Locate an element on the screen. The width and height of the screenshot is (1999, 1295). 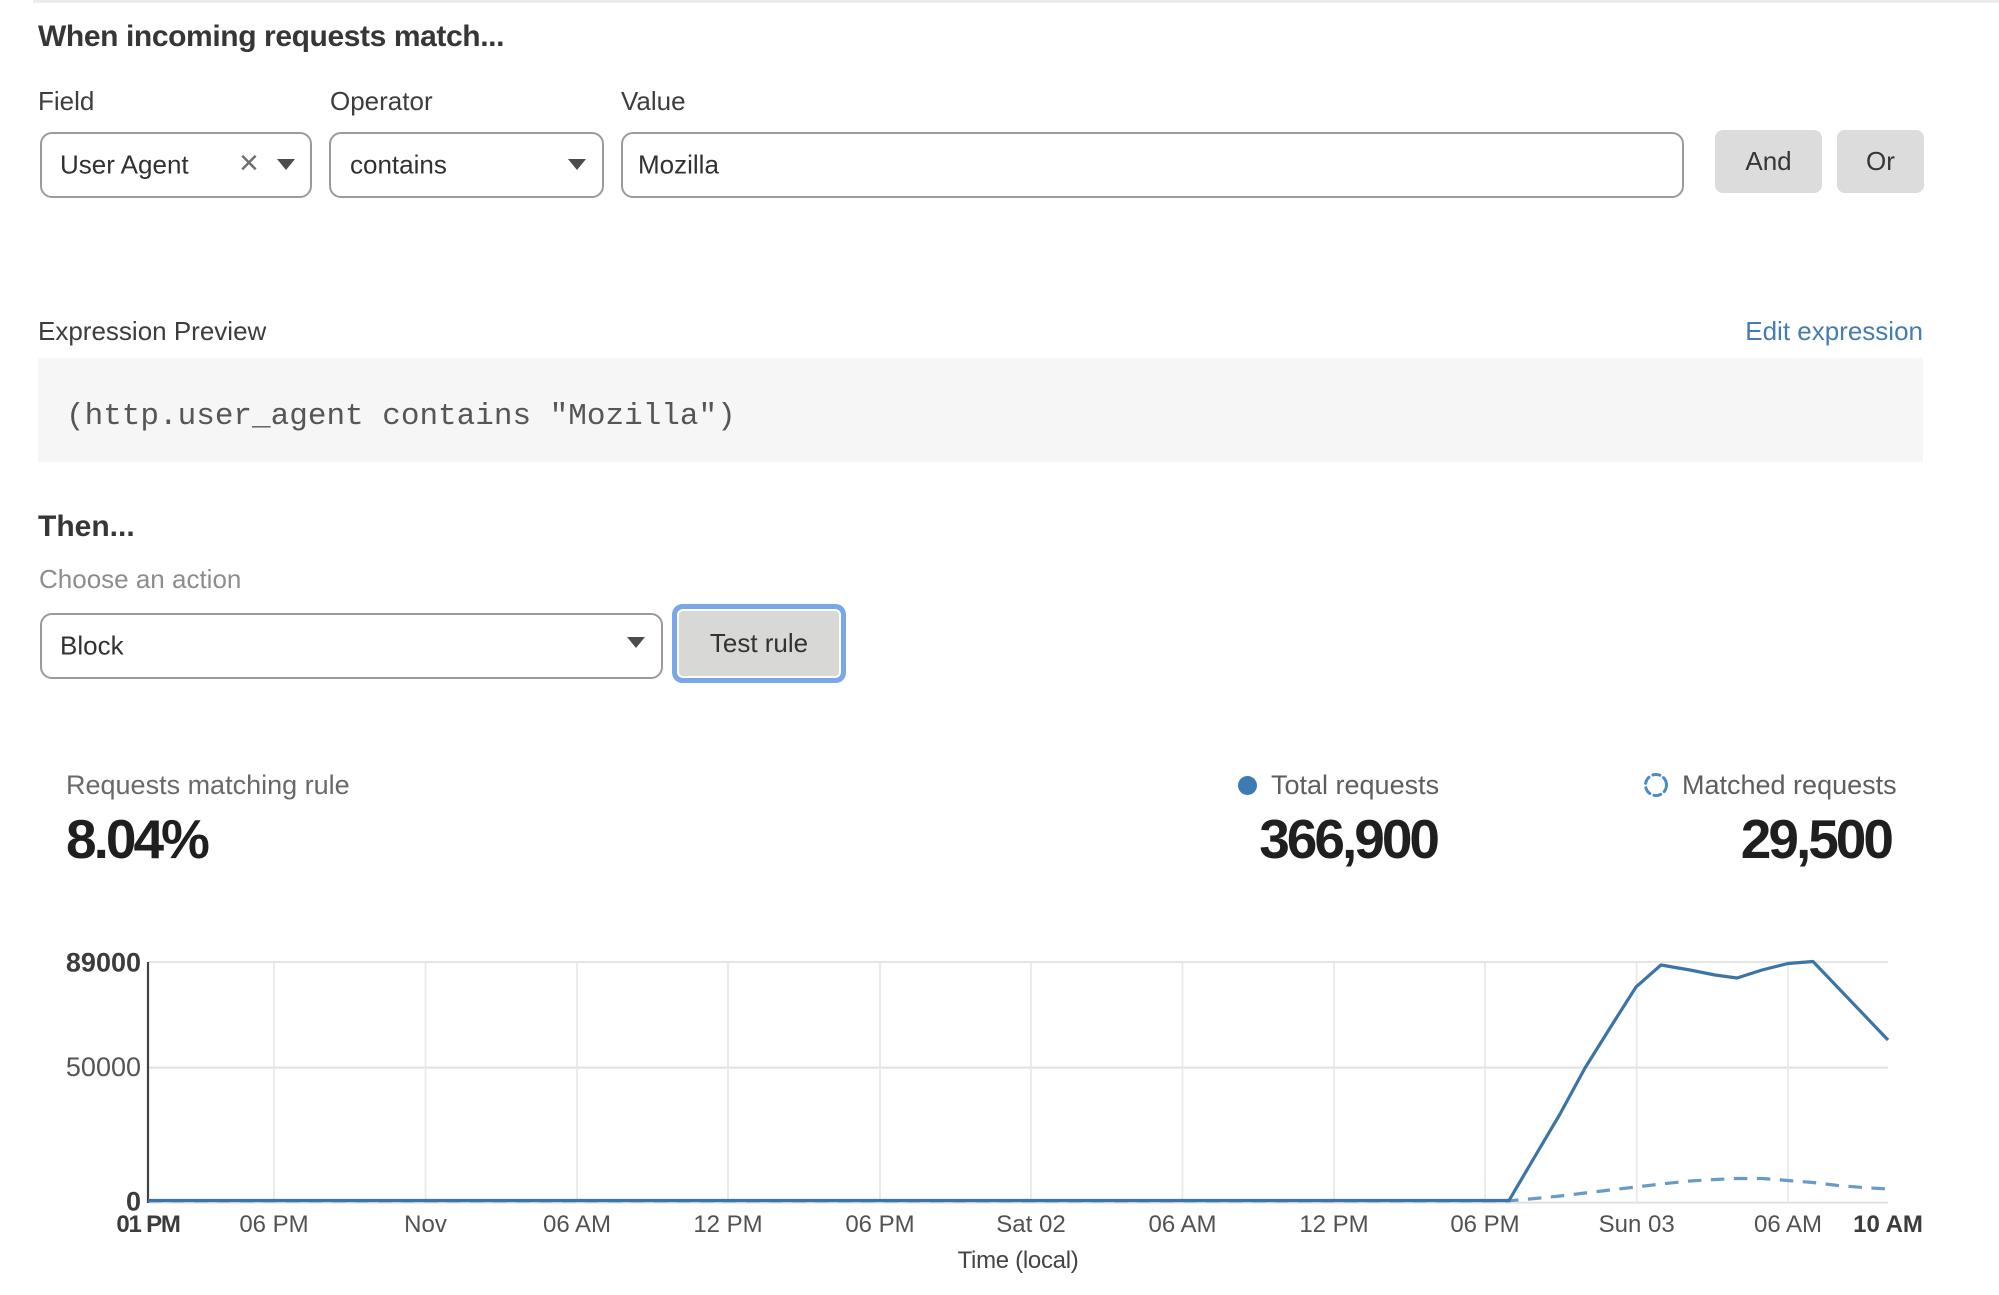
svg-text: Sun 03 is located at coordinates (1637, 1224).